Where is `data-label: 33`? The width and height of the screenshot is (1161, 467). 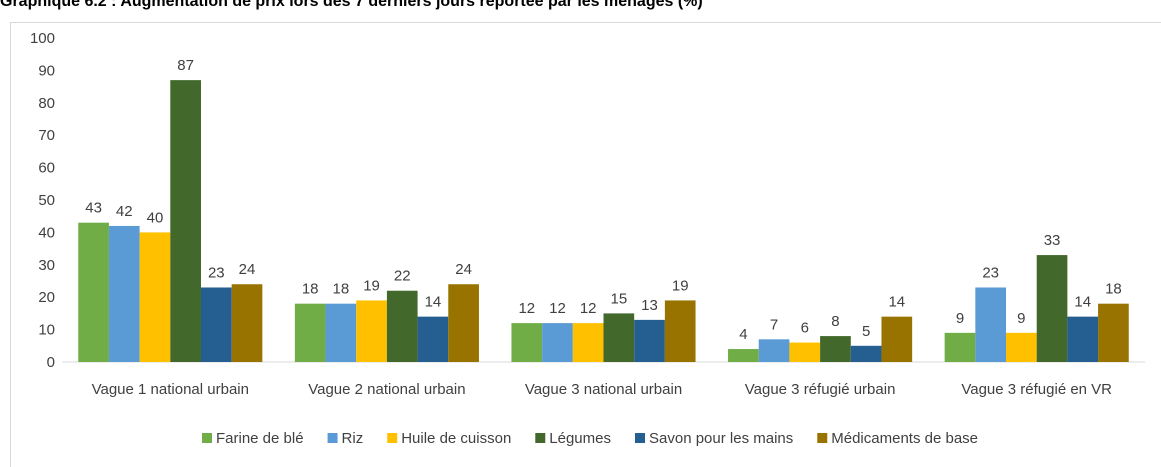 data-label: 33 is located at coordinates (1052, 240).